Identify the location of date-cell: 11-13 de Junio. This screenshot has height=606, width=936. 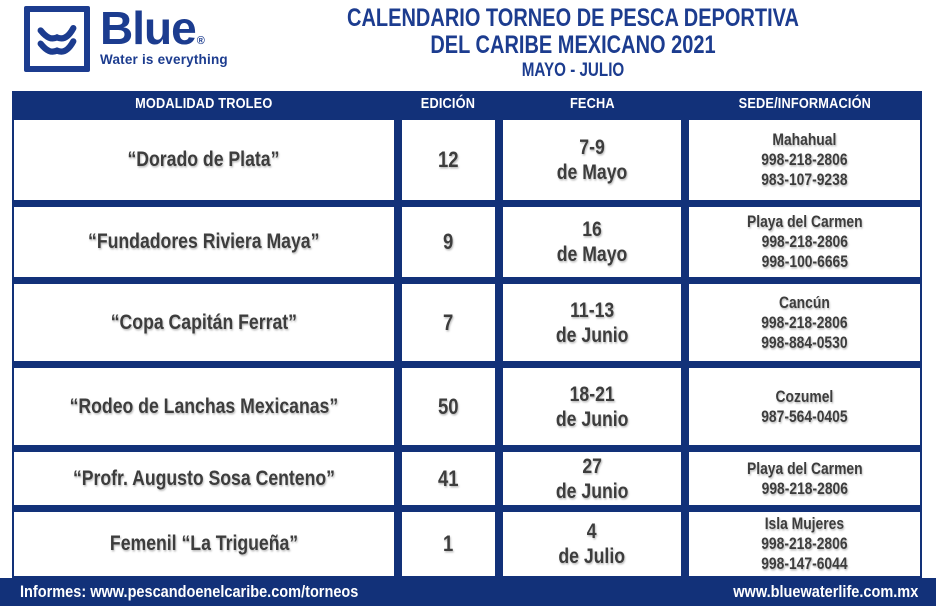
(592, 322).